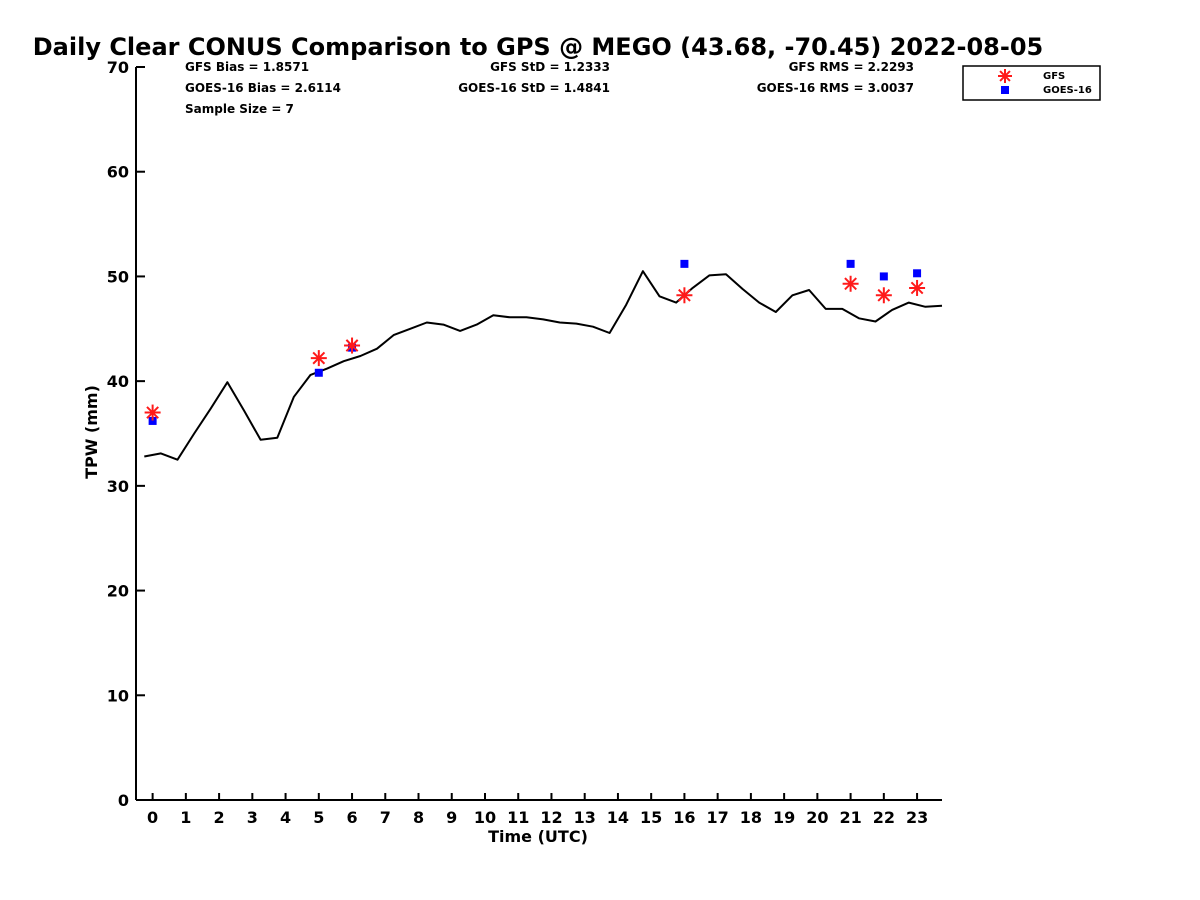 The image size is (1200, 900). What do you see at coordinates (385, 817) in the screenshot?
I see `x-tick-label: 7` at bounding box center [385, 817].